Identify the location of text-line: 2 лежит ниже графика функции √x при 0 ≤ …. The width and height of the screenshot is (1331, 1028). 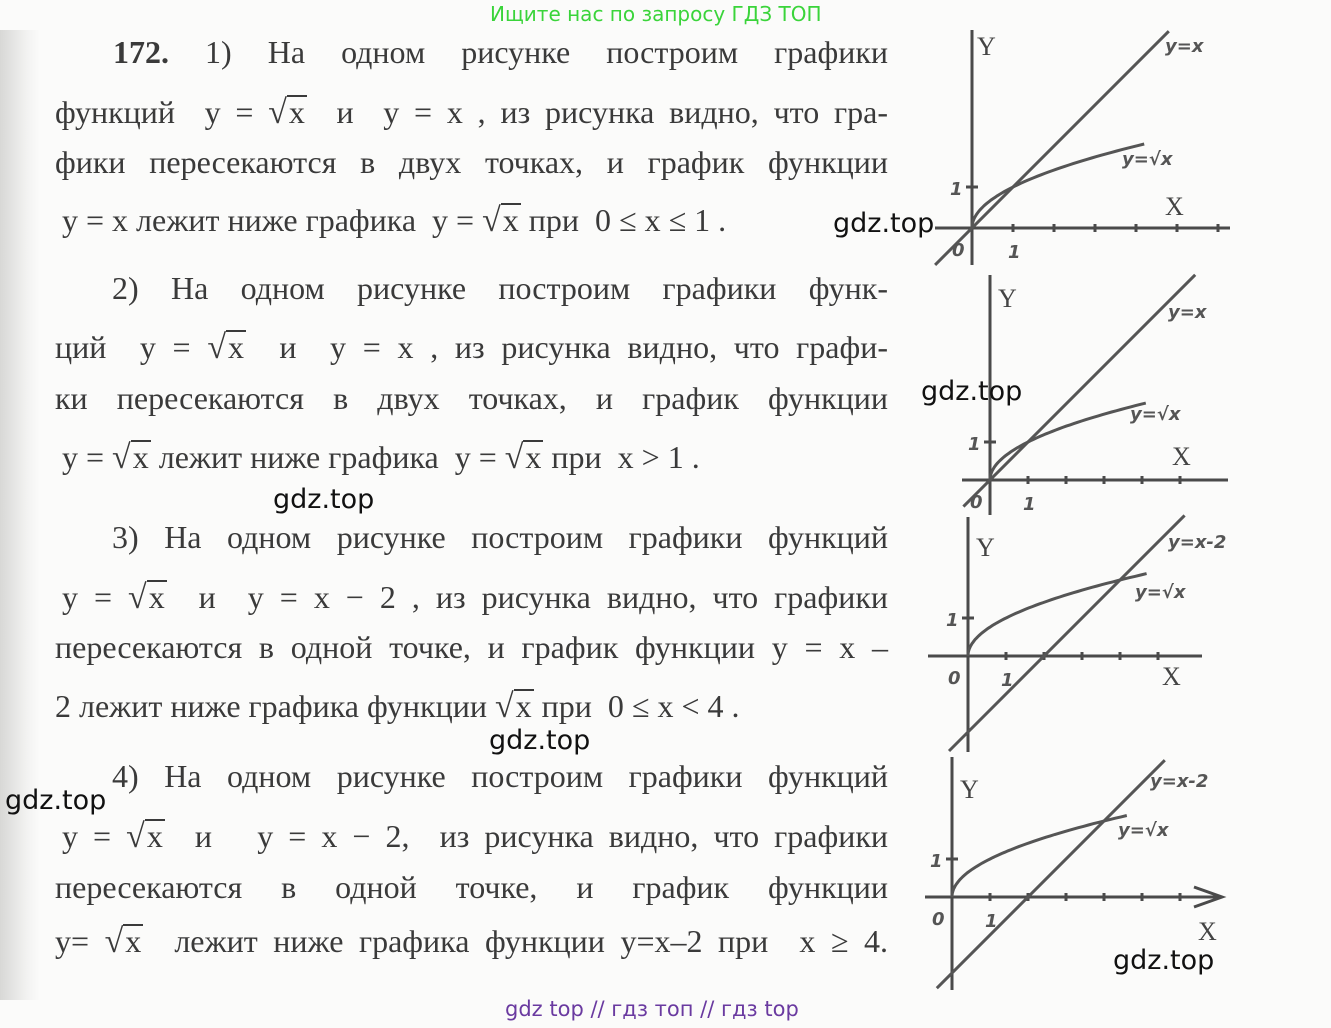
(397, 706).